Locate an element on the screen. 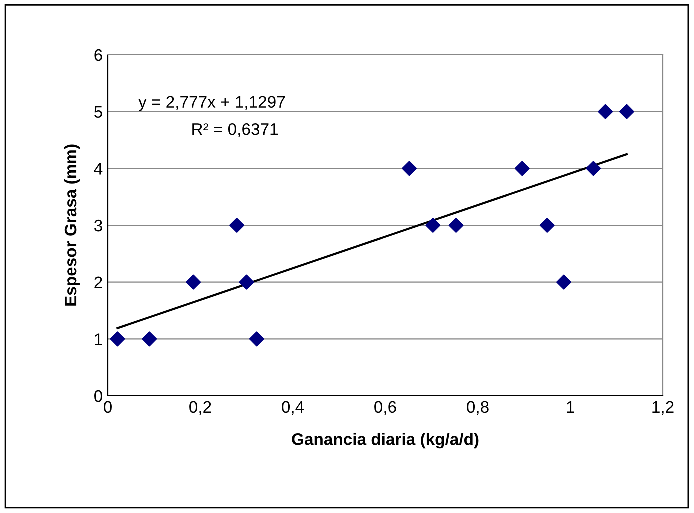 The width and height of the screenshot is (694, 513). x-tick-label: 0,6 is located at coordinates (385, 408).